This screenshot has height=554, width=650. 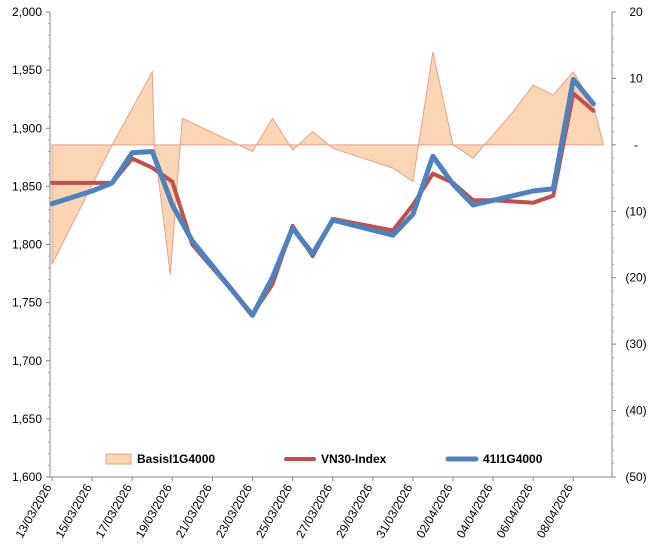 What do you see at coordinates (27, 419) in the screenshot?
I see `left-y-tick-label: 1,650` at bounding box center [27, 419].